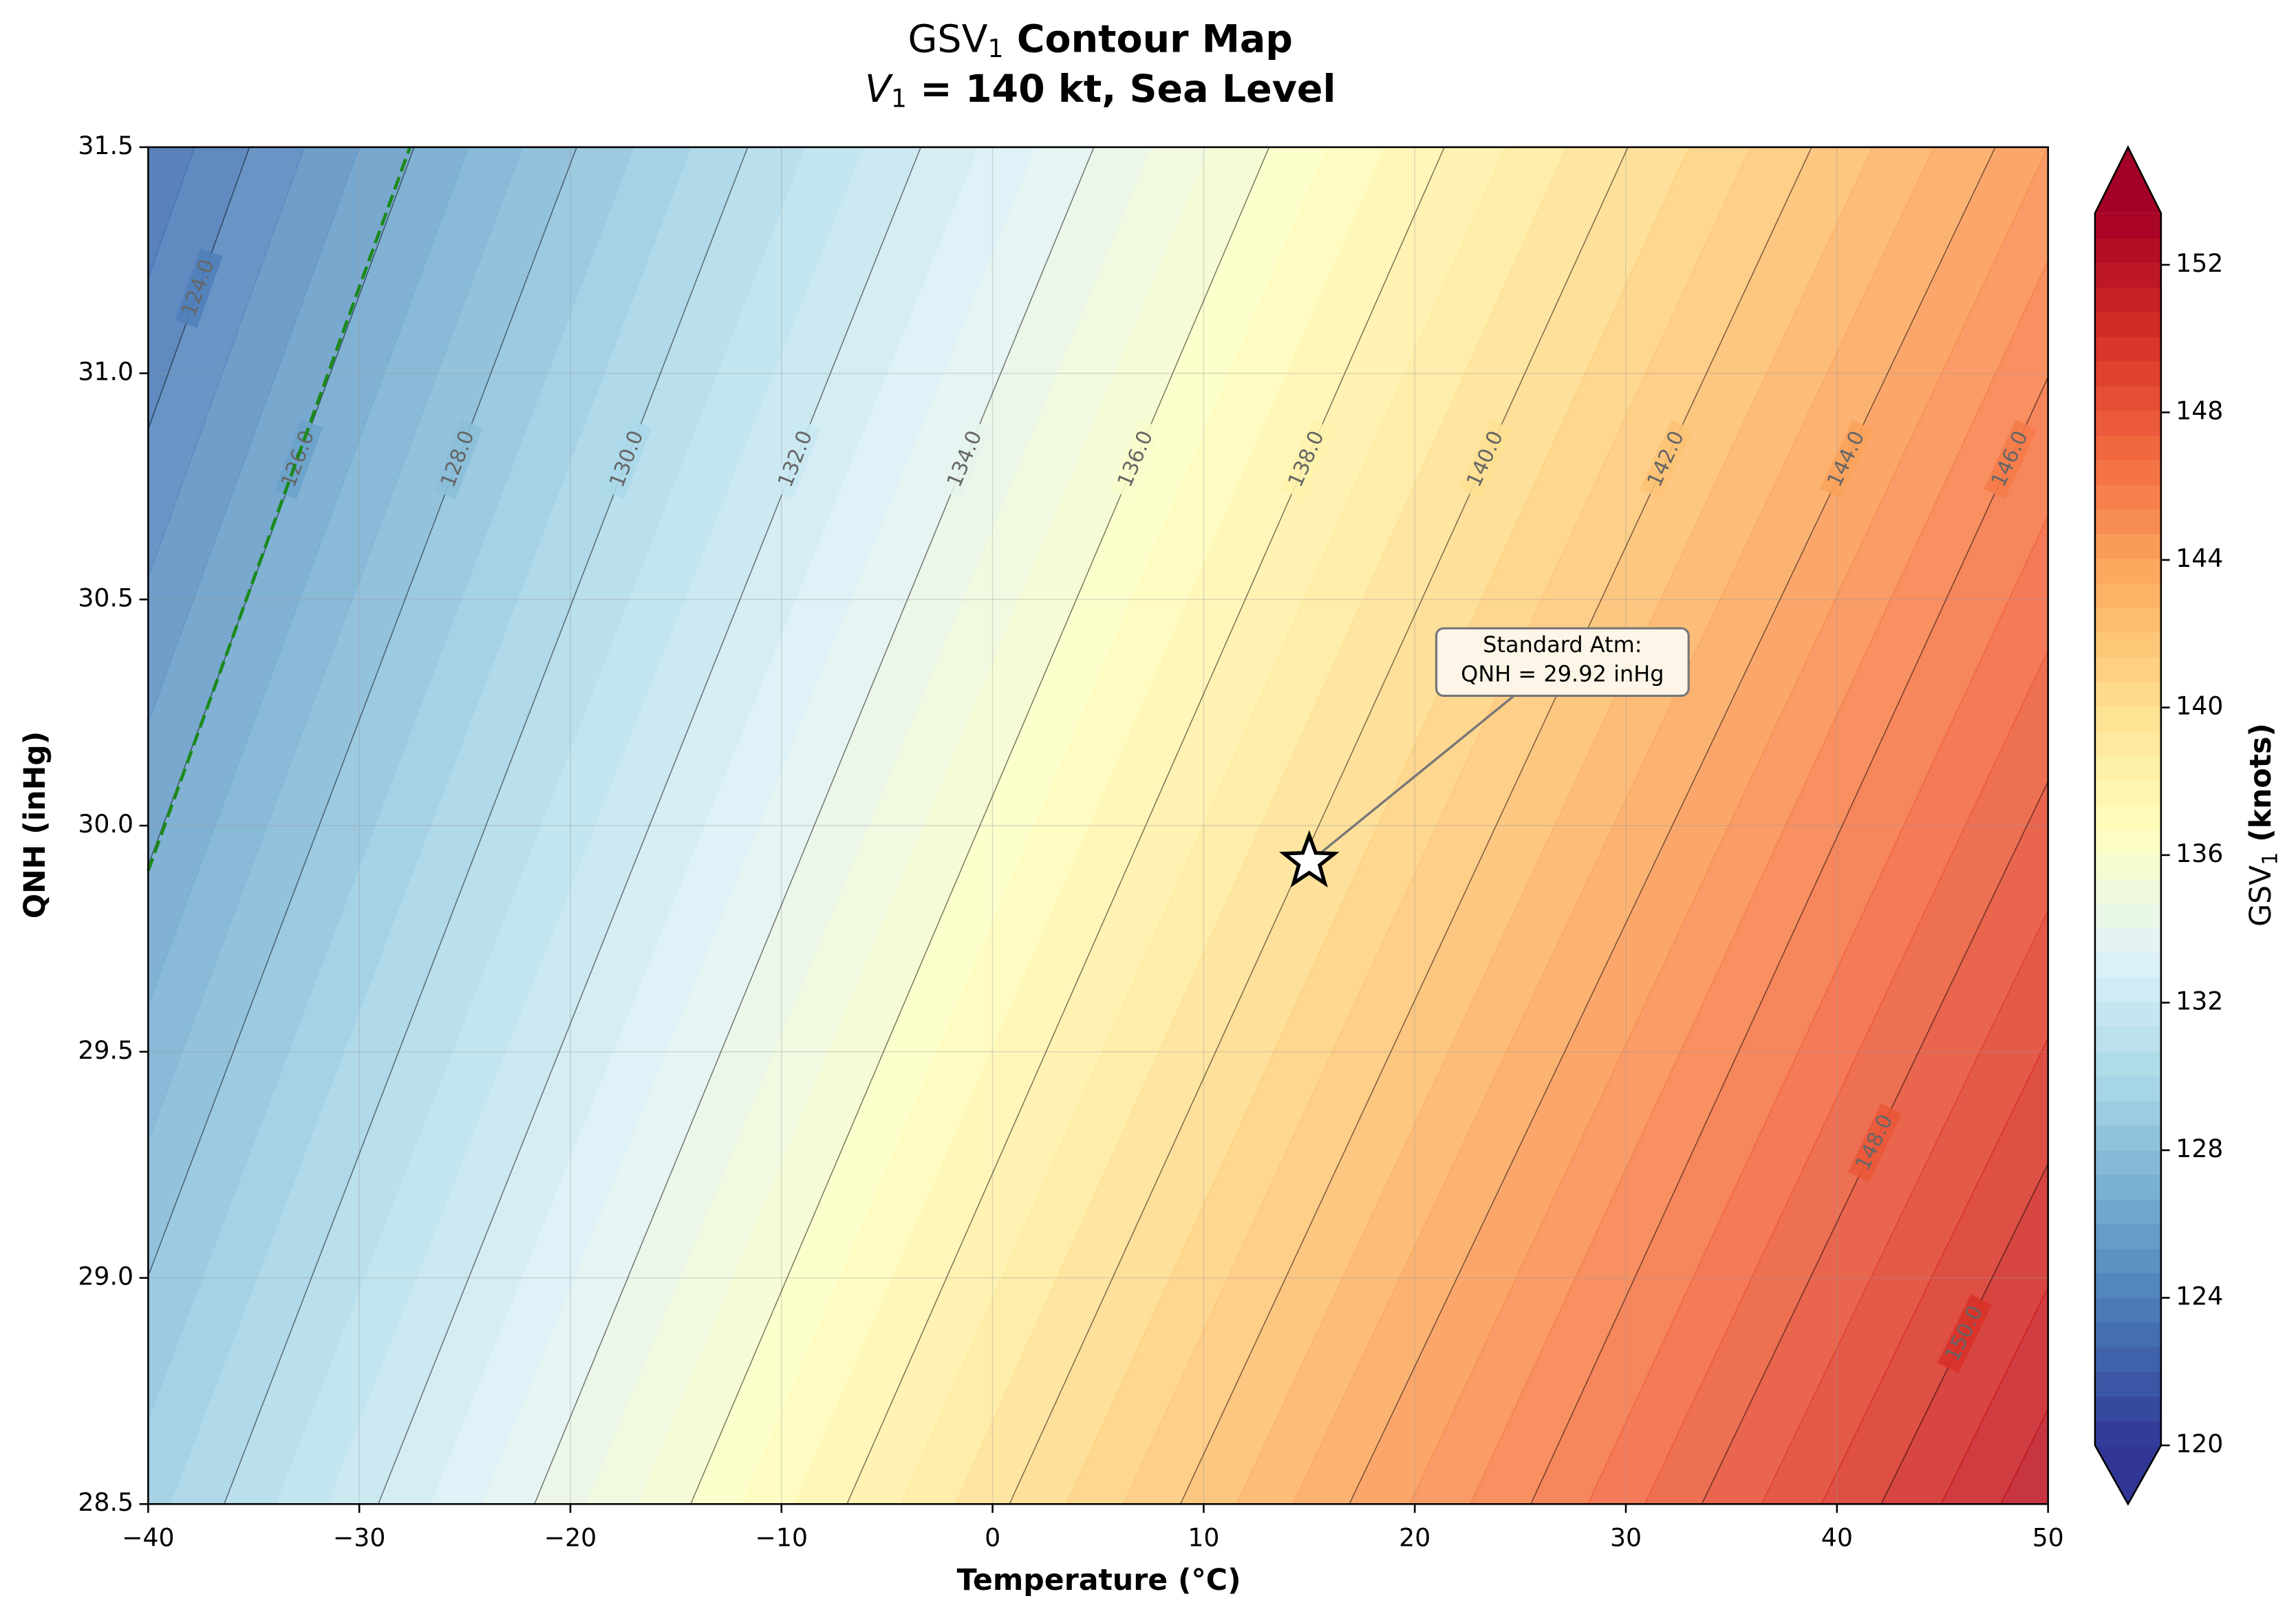 Image resolution: width=2296 pixels, height=1616 pixels. What do you see at coordinates (570, 1537) in the screenshot?
I see `x-tick-label: −20` at bounding box center [570, 1537].